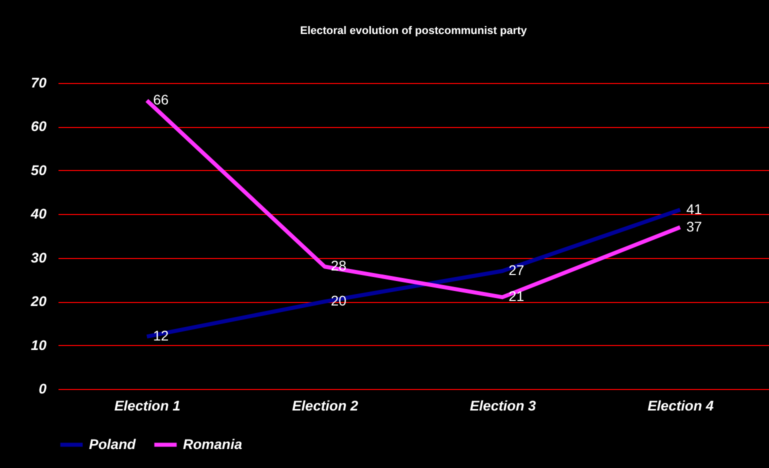  I want to click on x-tick-label: Election 3, so click(503, 406).